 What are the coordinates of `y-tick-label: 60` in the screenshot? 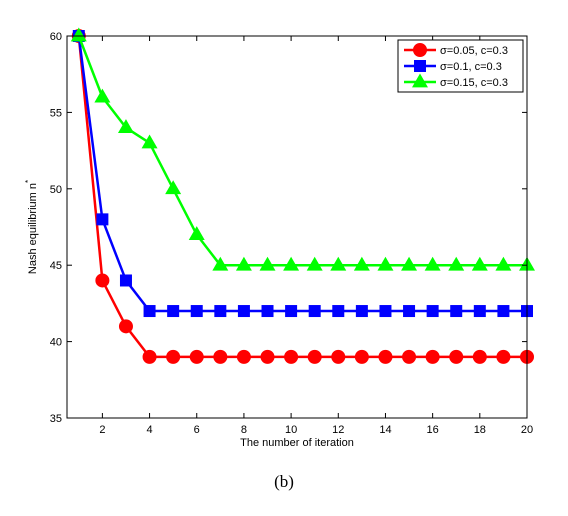 It's located at (56, 37).